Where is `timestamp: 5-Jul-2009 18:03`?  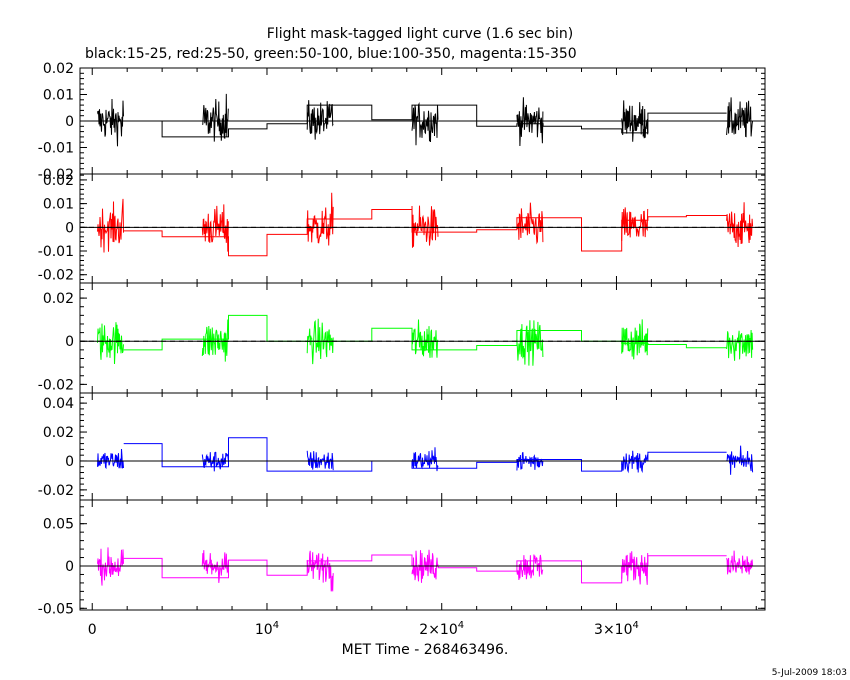
timestamp: 5-Jul-2009 18:03 is located at coordinates (809, 673).